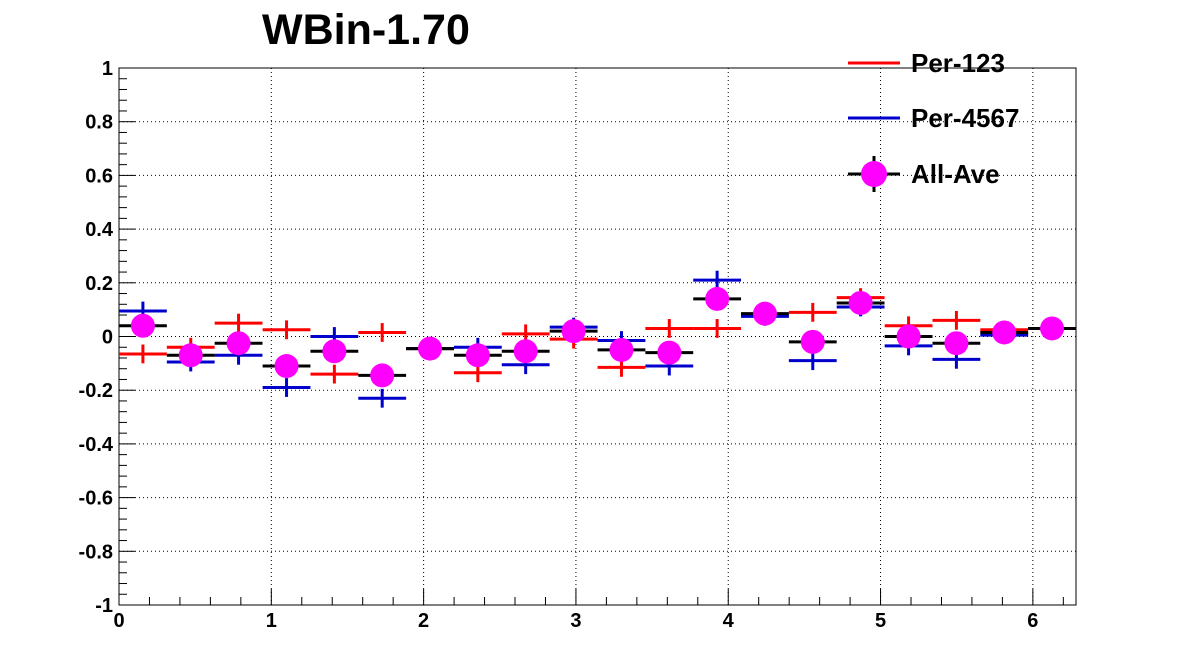 The height and width of the screenshot is (672, 1196). What do you see at coordinates (271, 621) in the screenshot?
I see `x-tick-label: 1` at bounding box center [271, 621].